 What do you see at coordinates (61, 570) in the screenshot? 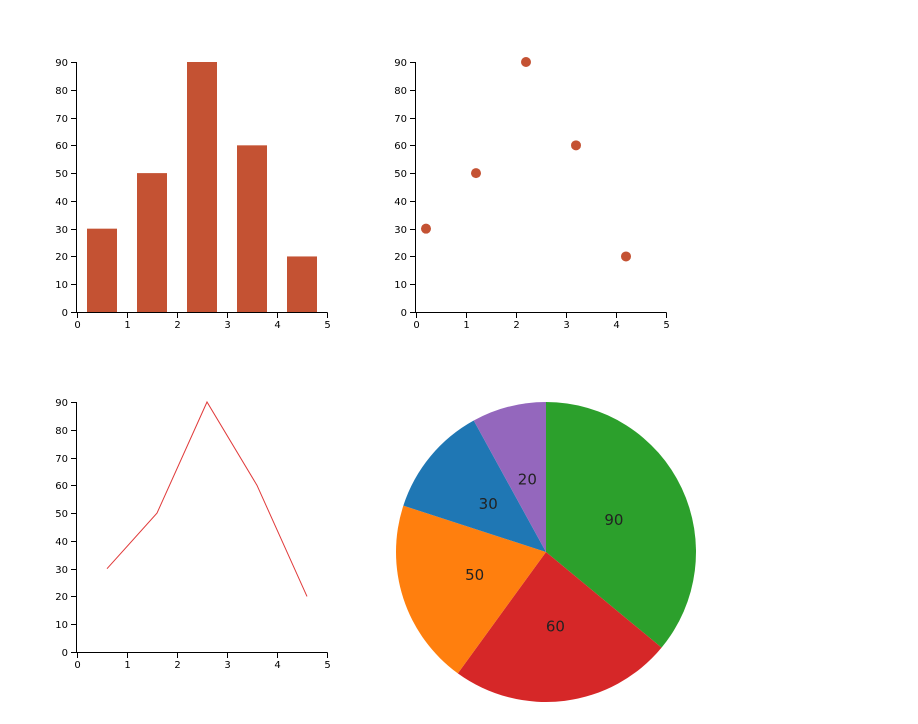
I see `line-chart-y-tick-label: 30` at bounding box center [61, 570].